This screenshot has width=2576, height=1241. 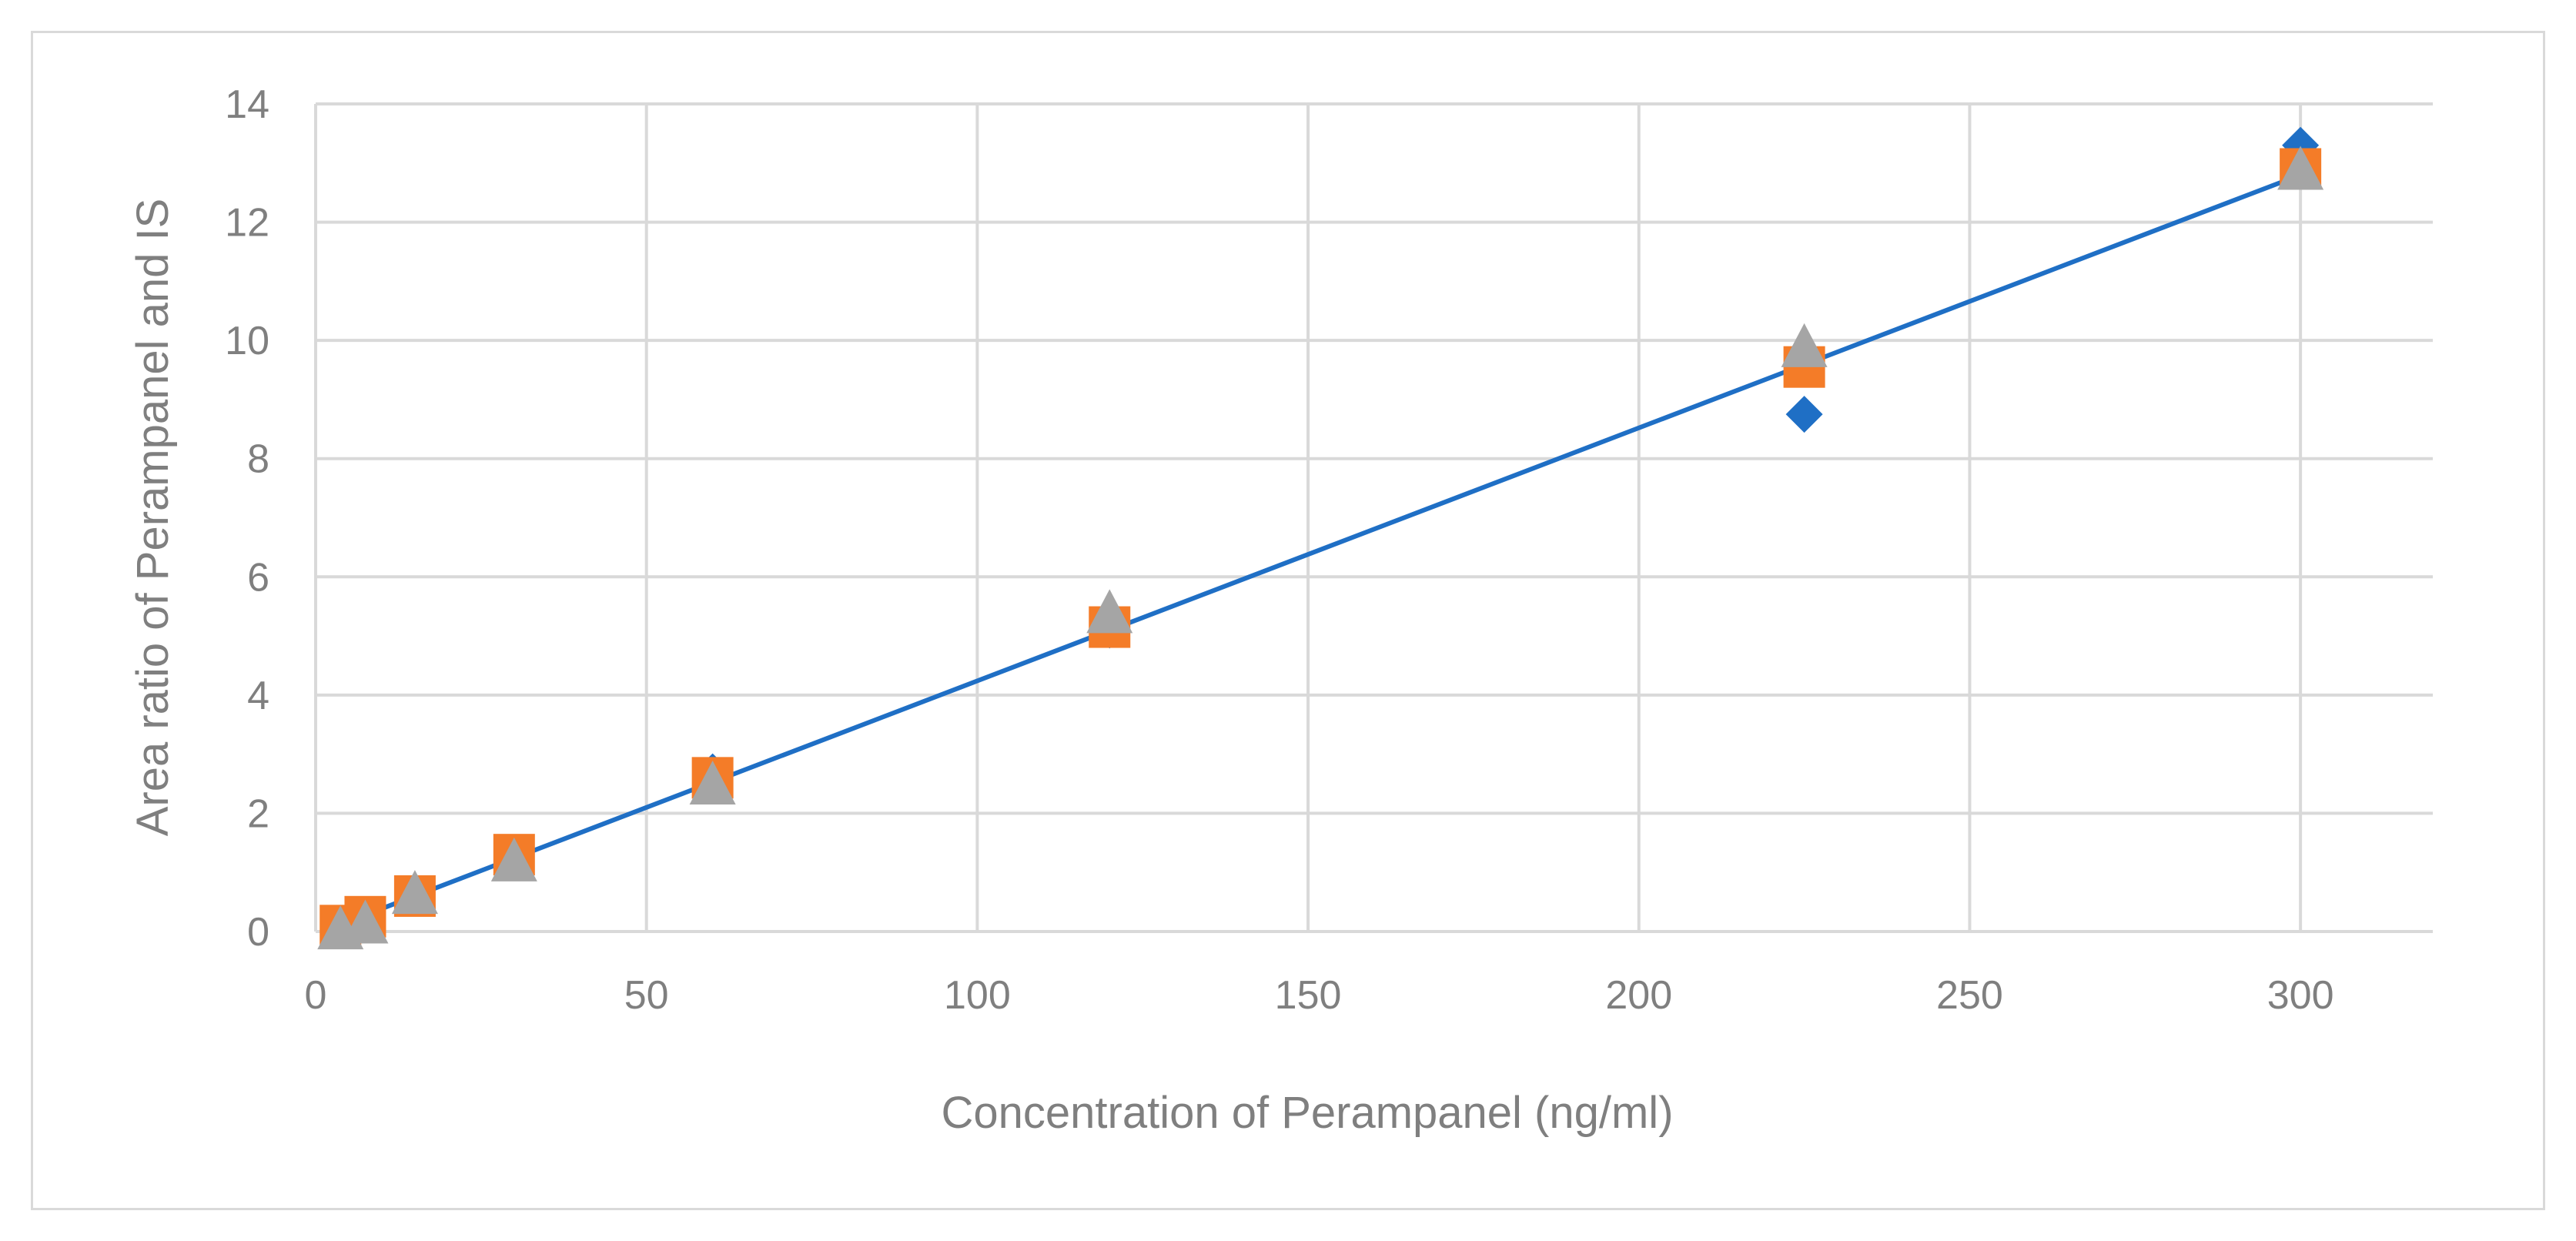 I want to click on y-tick-label: 12, so click(x=247, y=223).